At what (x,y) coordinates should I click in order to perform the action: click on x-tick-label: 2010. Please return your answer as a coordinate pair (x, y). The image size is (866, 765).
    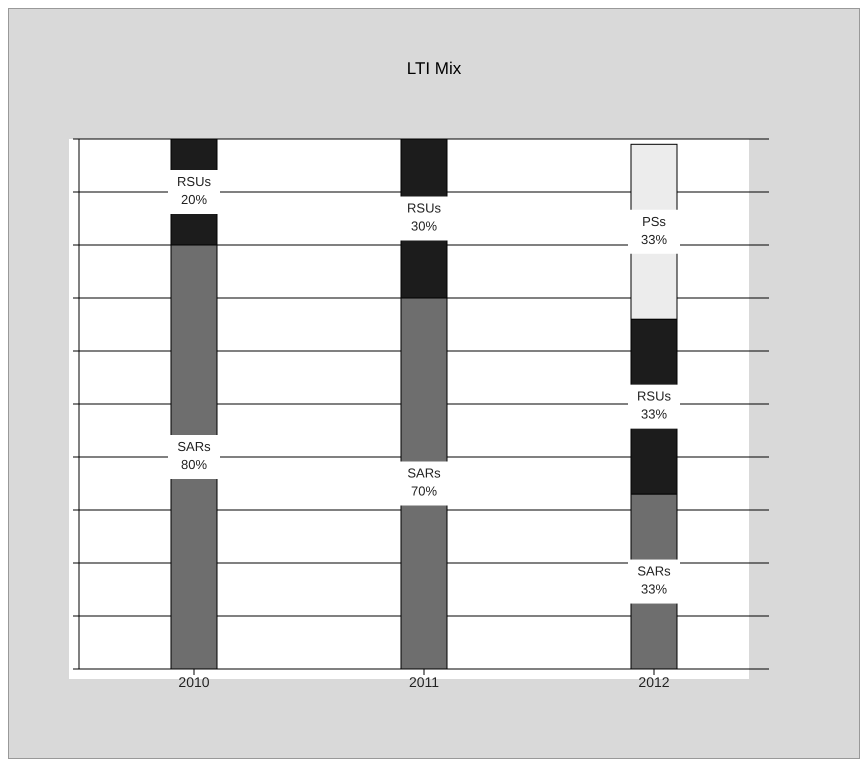
    Looking at the image, I should click on (194, 682).